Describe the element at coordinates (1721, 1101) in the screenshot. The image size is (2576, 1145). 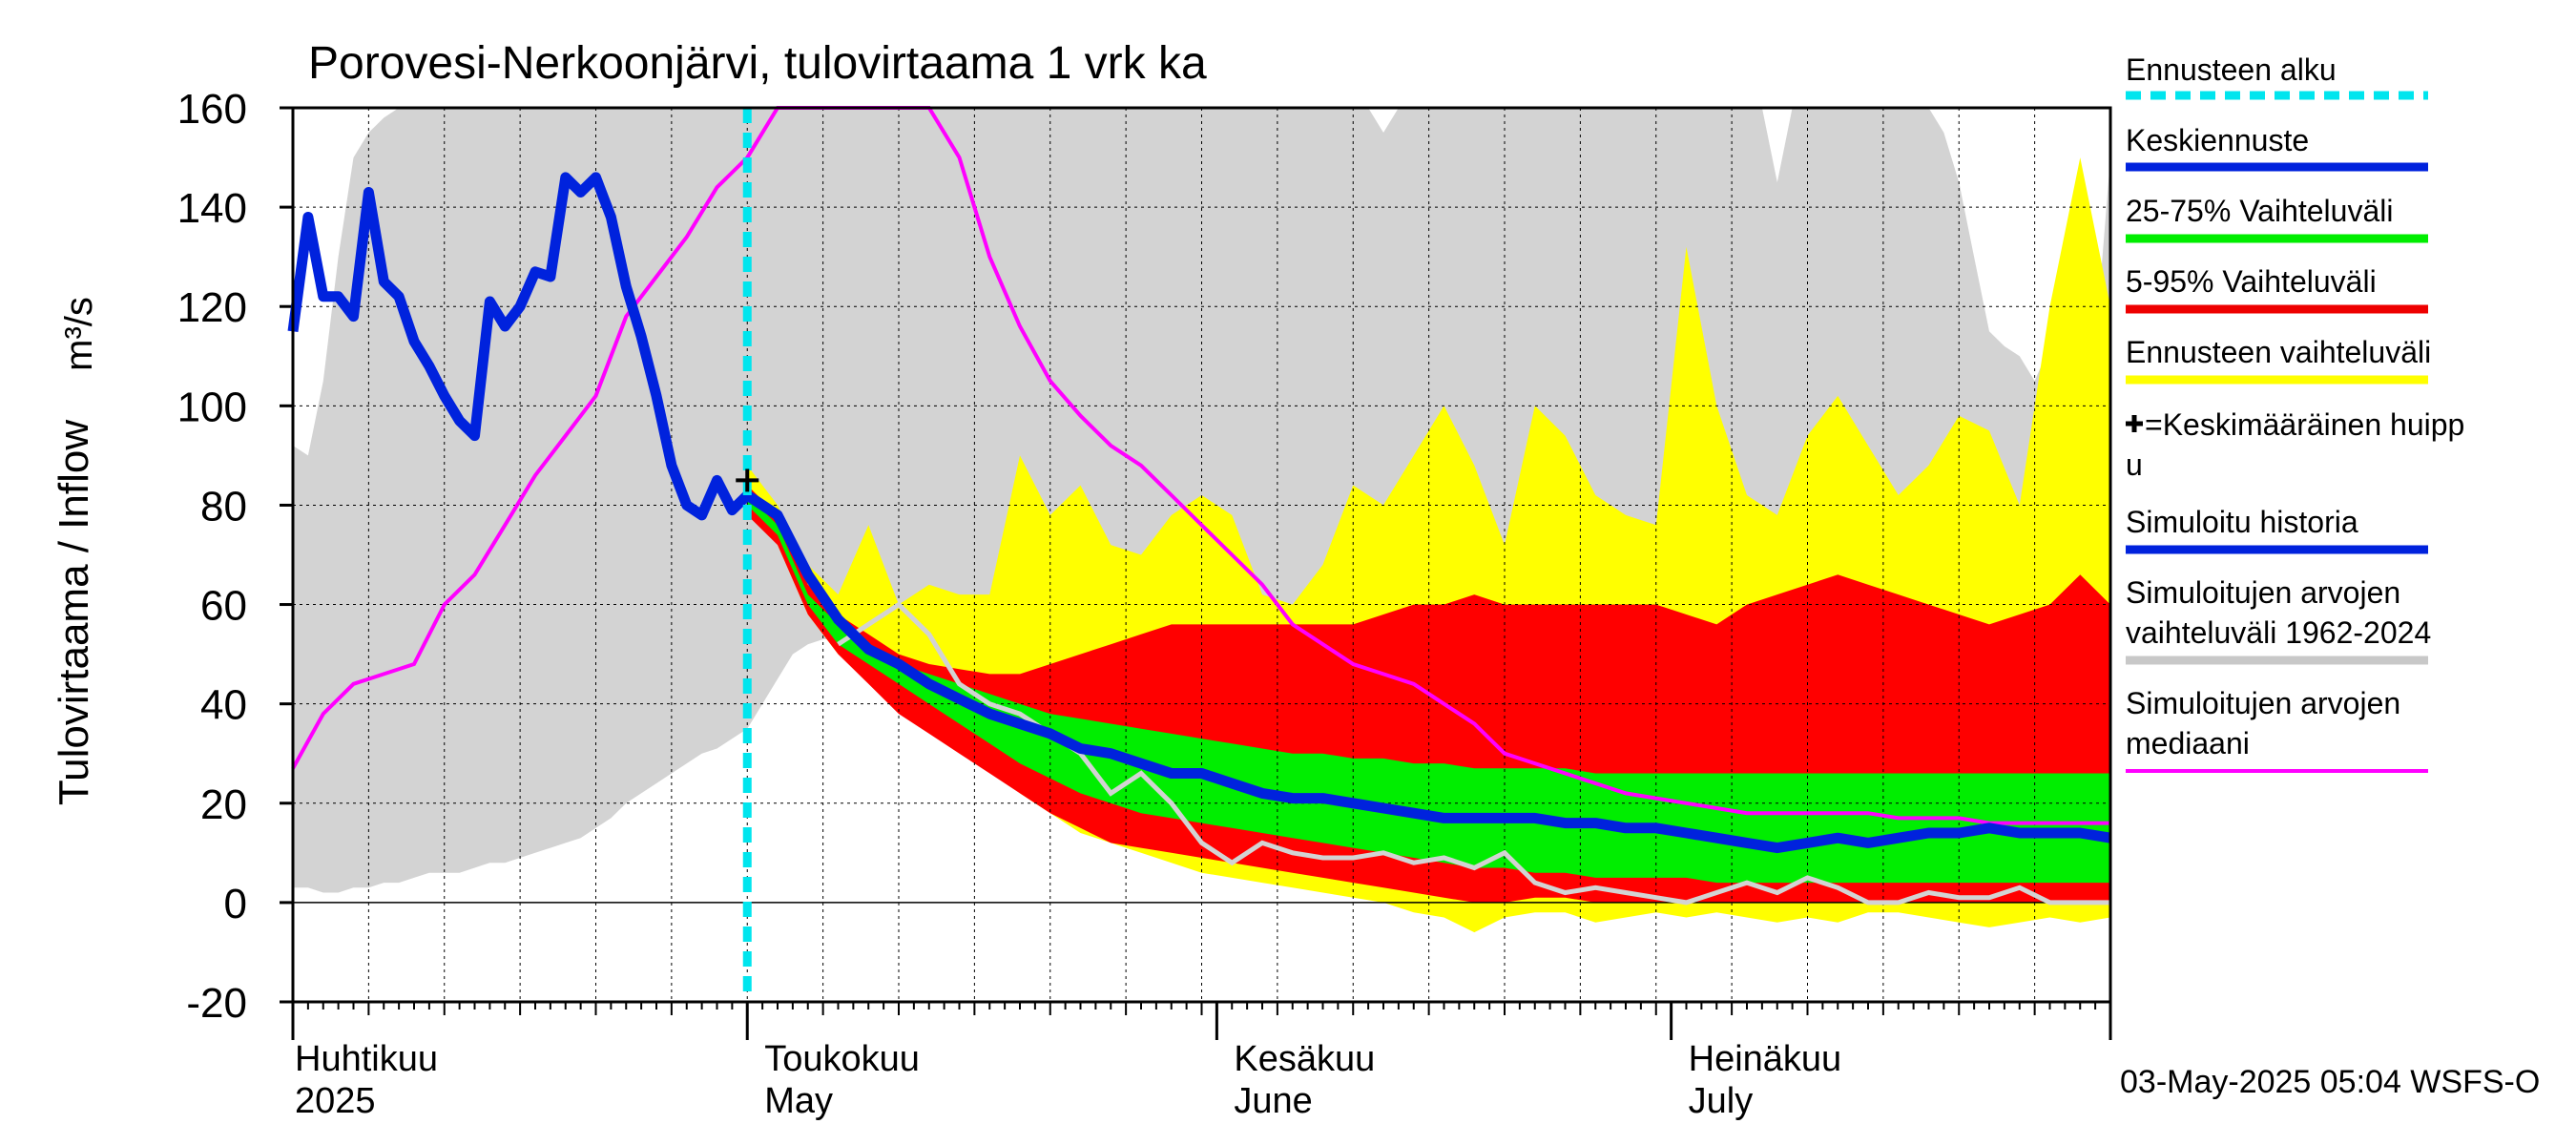
I see `x-month-sublabel: July` at that location.